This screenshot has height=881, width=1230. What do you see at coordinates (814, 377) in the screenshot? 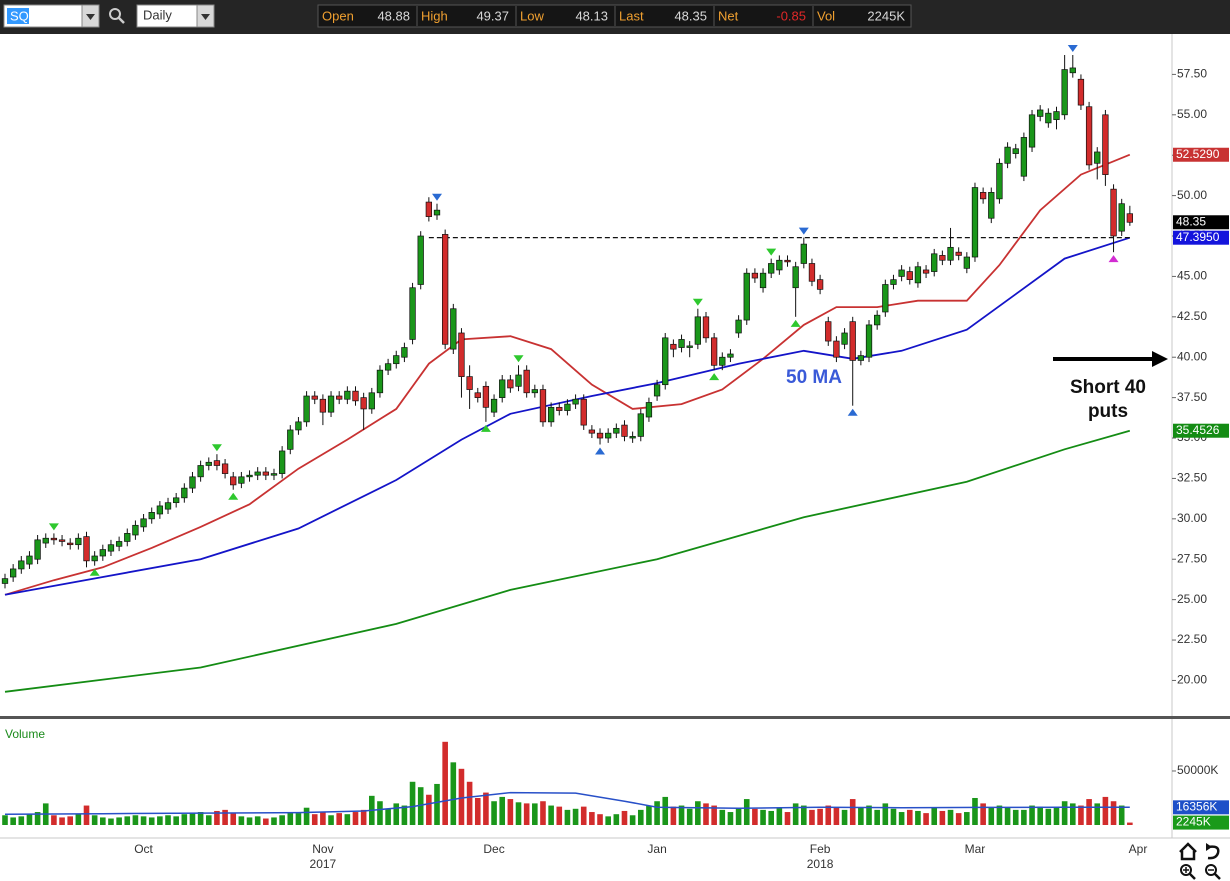
I see `ma-annotation: 50 MA` at bounding box center [814, 377].